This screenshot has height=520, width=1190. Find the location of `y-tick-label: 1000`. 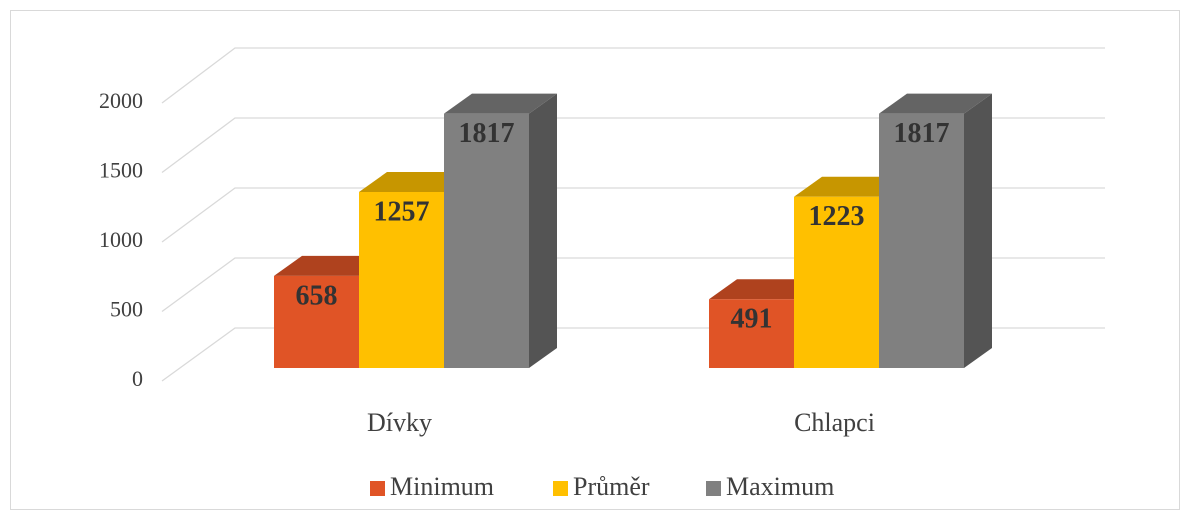

y-tick-label: 1000 is located at coordinates (121, 239).